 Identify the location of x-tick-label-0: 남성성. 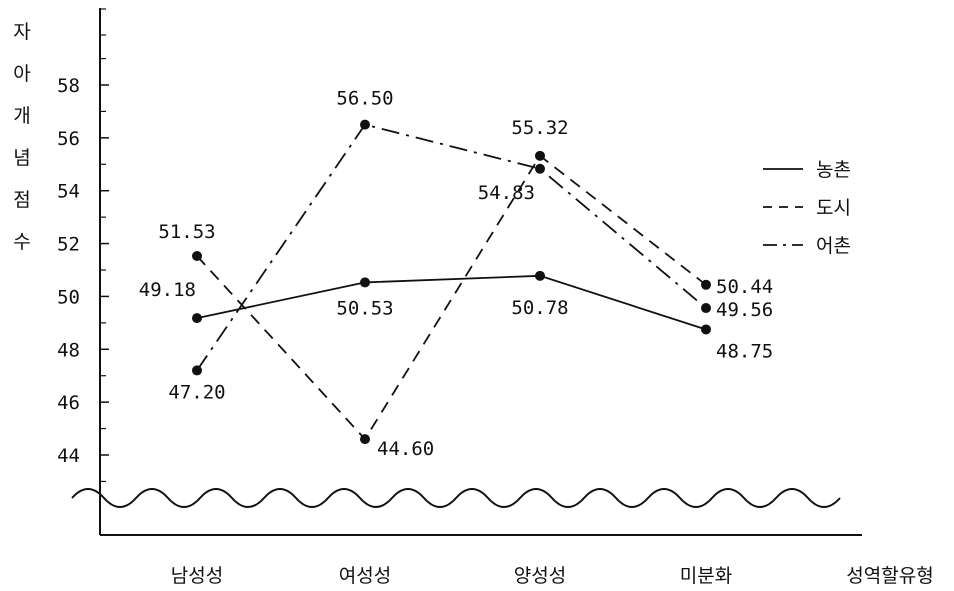
(197, 576).